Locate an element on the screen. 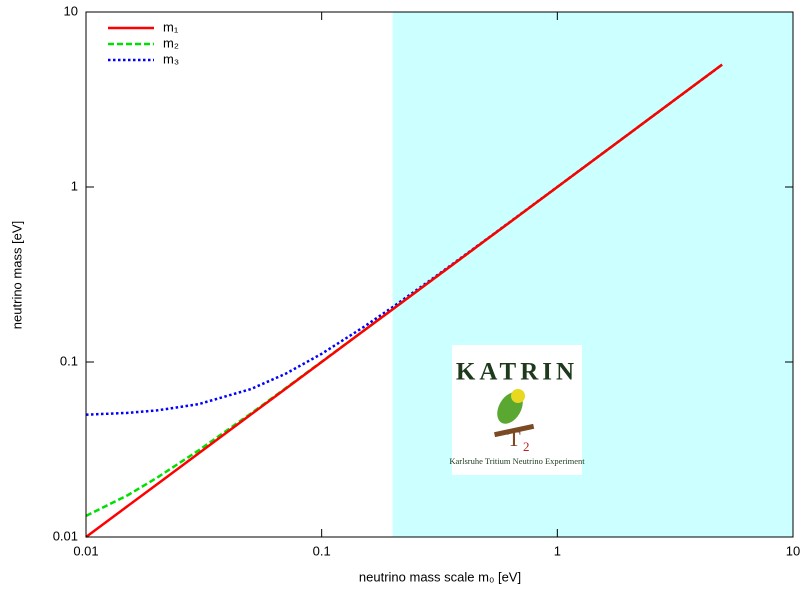 This screenshot has height=590, width=807. logo-mark-sub: 2 is located at coordinates (526, 446).